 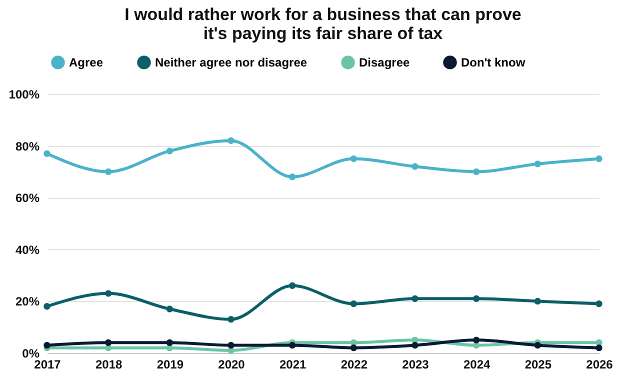 What do you see at coordinates (477, 365) in the screenshot?
I see `x-tick-label: 2024` at bounding box center [477, 365].